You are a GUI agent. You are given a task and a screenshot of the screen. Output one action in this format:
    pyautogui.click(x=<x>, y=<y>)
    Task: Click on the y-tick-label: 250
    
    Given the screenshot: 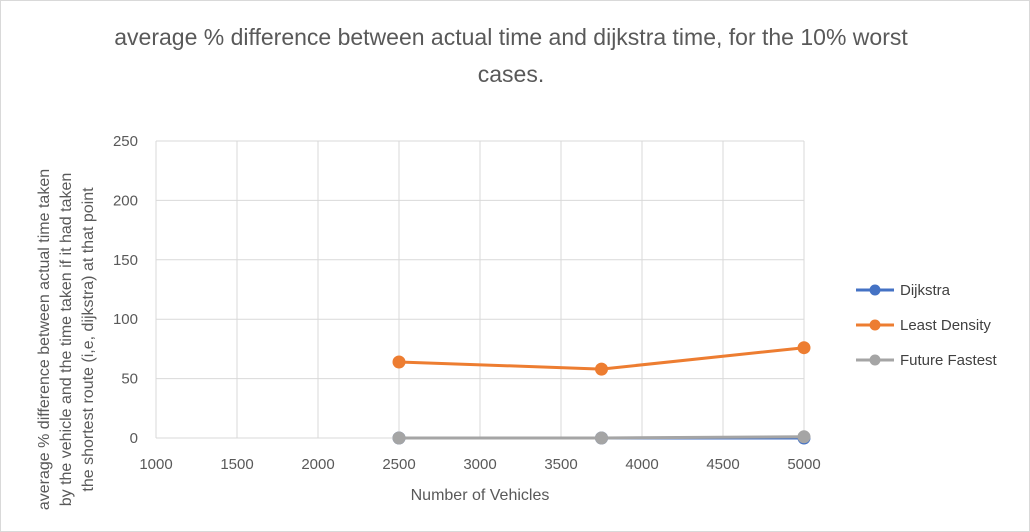 What is the action you would take?
    pyautogui.click(x=125, y=141)
    